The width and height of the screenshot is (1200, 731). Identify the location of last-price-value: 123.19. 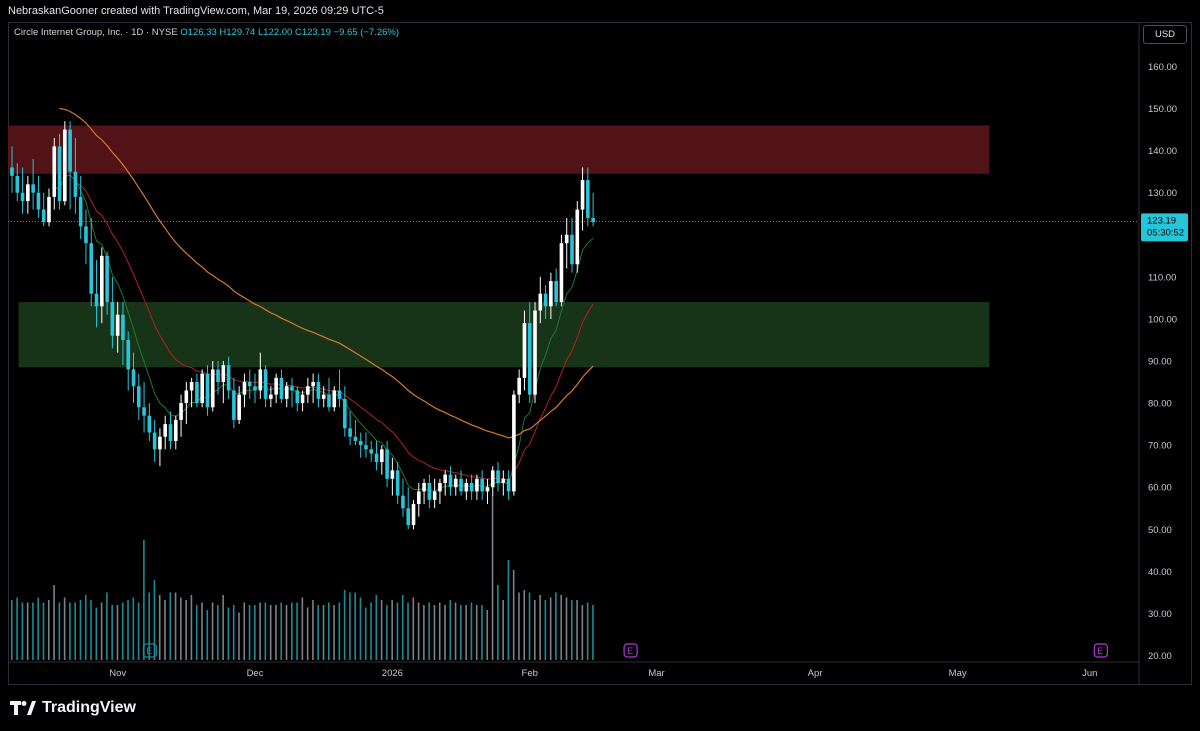
(1161, 220).